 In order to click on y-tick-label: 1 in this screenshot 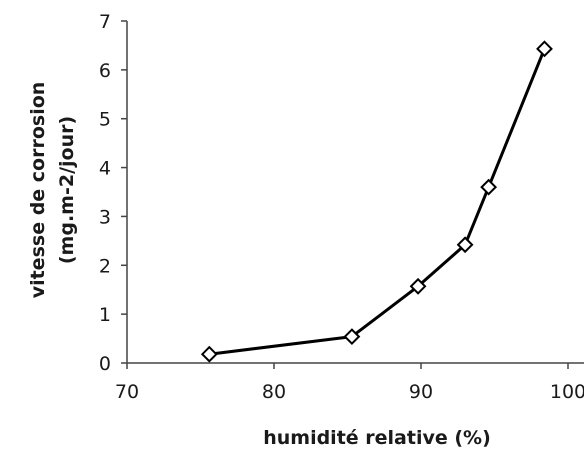, I will do `click(105, 315)`.